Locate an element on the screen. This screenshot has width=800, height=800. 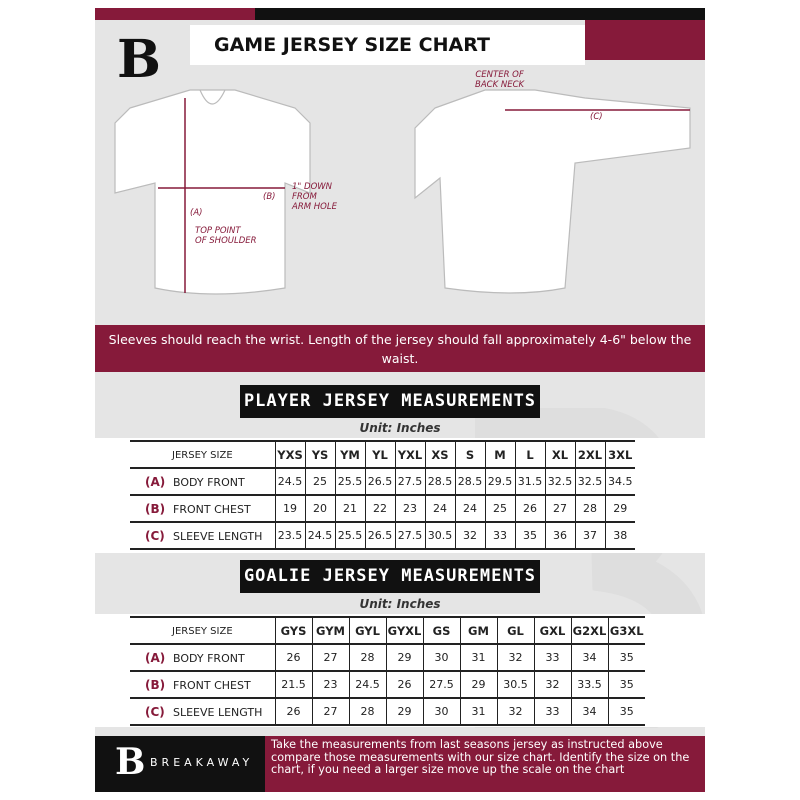
row-key: (B) is located at coordinates (155, 508).